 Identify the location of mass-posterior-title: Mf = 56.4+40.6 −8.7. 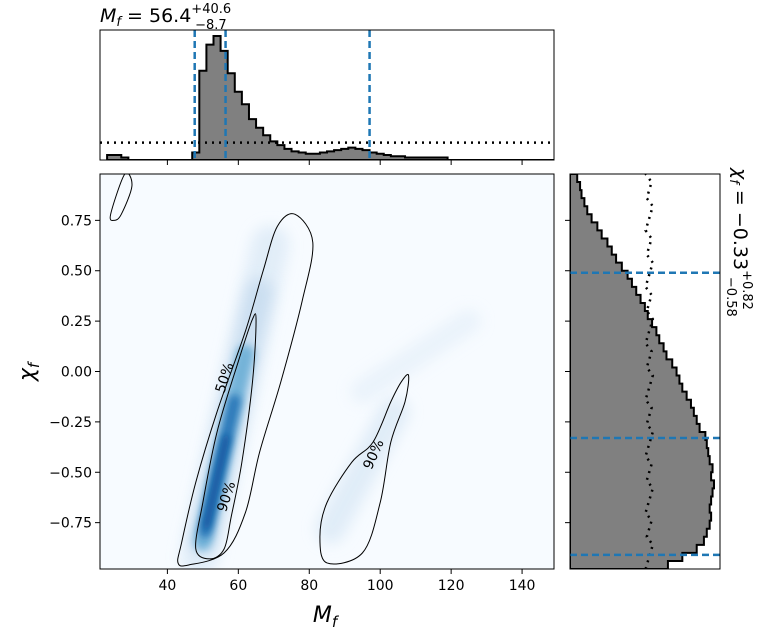
(165, 17).